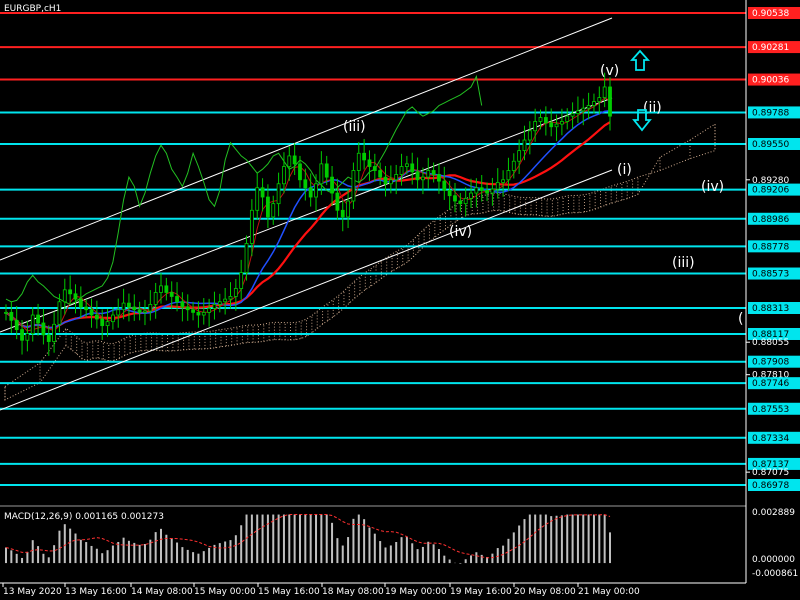 This screenshot has height=600, width=800. What do you see at coordinates (770, 14) in the screenshot?
I see `y-tick-label: 0.90538` at bounding box center [770, 14].